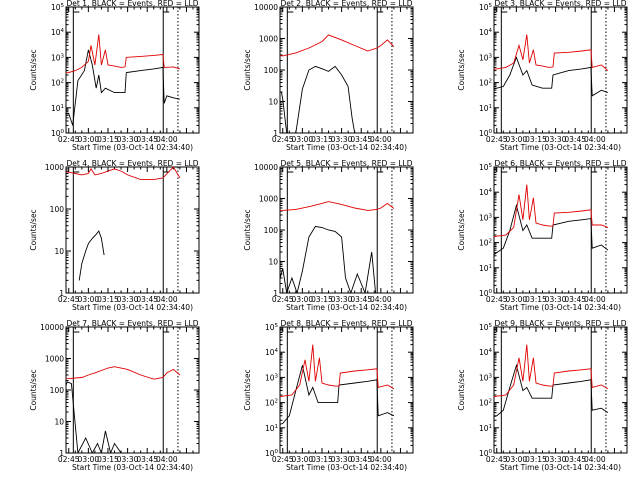  I want to click on panel-title: Det 6, BLACK = Events, RED = LLD, so click(560, 163).